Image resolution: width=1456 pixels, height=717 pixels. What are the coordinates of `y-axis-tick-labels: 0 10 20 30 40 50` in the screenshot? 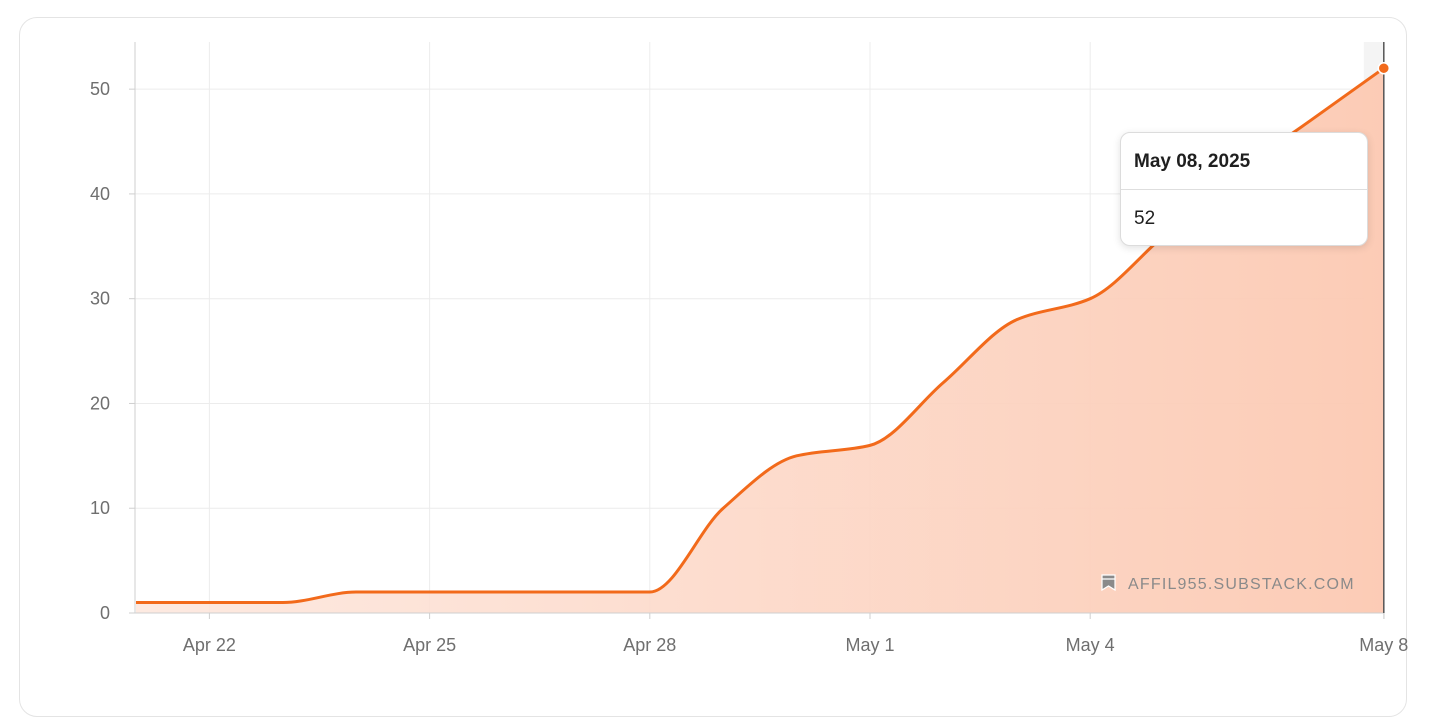 It's located at (100, 351).